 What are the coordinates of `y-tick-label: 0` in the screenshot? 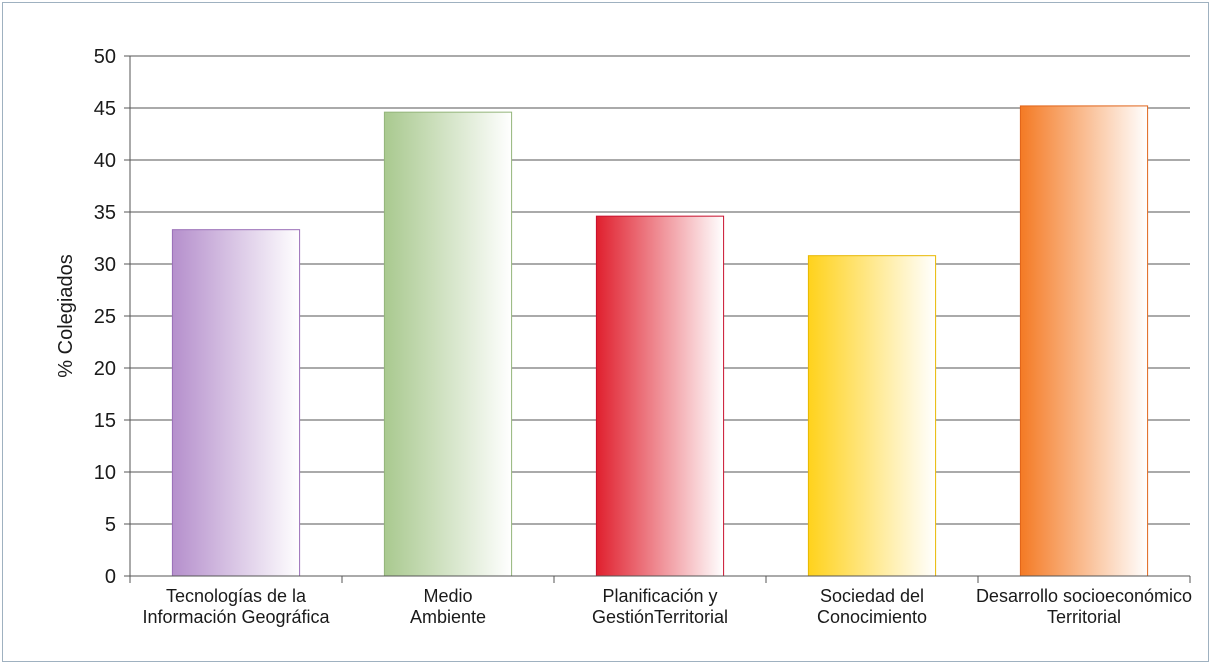 It's located at (110, 577).